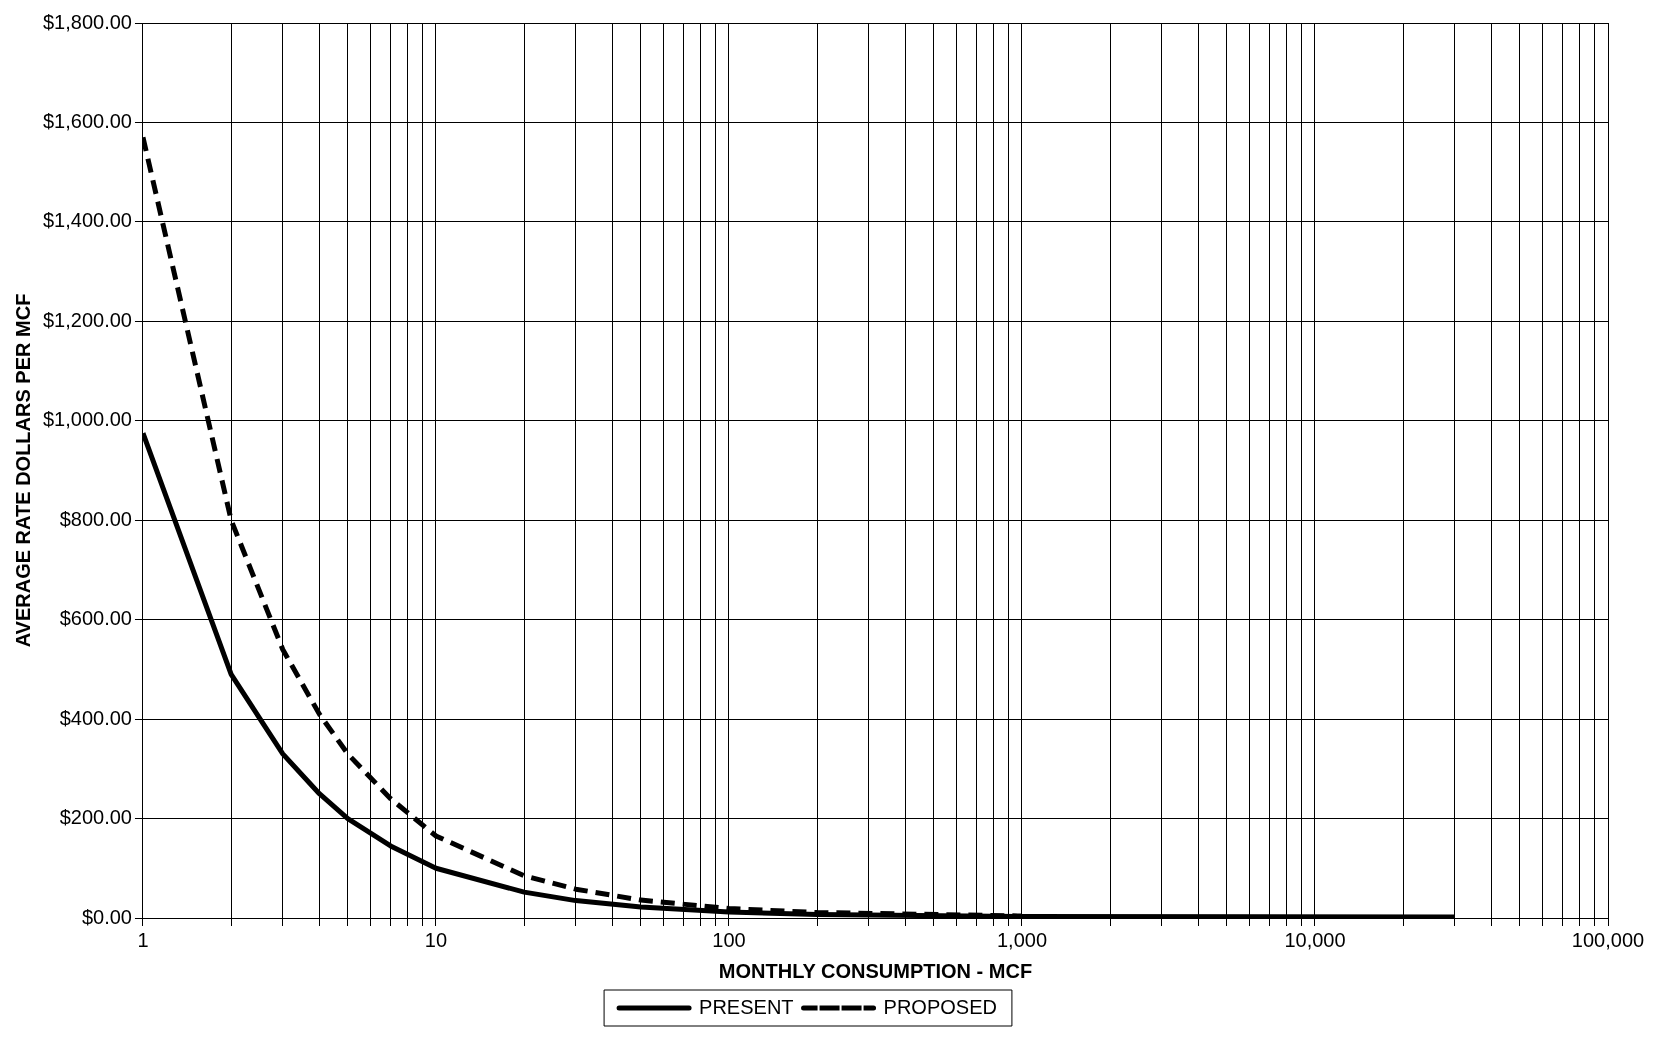 The width and height of the screenshot is (1661, 1050). I want to click on x-axis-title: MONTHLY CONSUMPTION - MCF, so click(875, 970).